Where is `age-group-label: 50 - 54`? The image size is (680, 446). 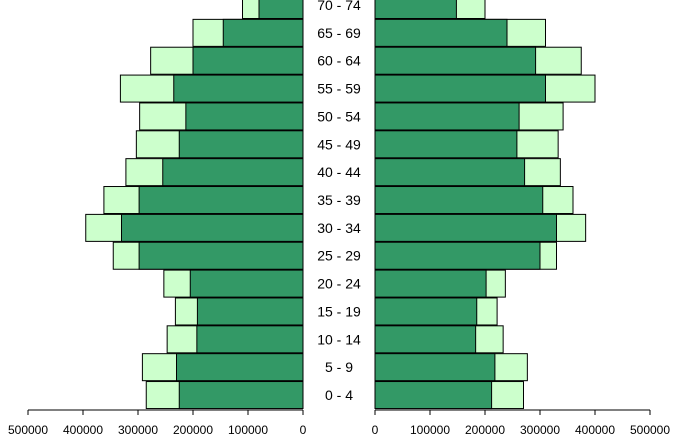 age-group-label: 50 - 54 is located at coordinates (339, 116).